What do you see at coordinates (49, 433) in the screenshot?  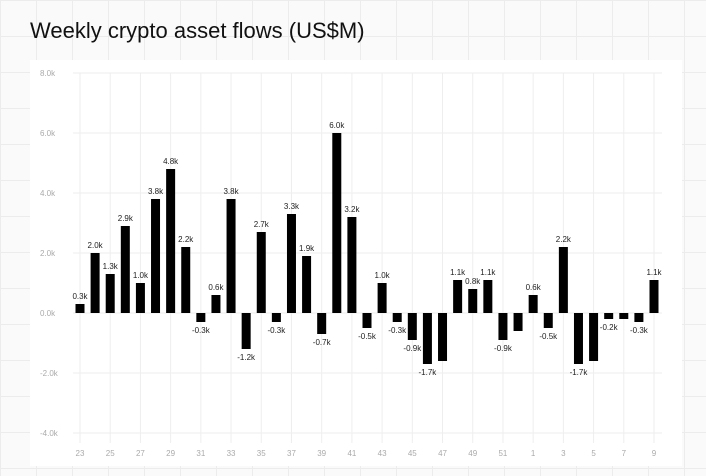 I see `y-tick-label: -4.0k` at bounding box center [49, 433].